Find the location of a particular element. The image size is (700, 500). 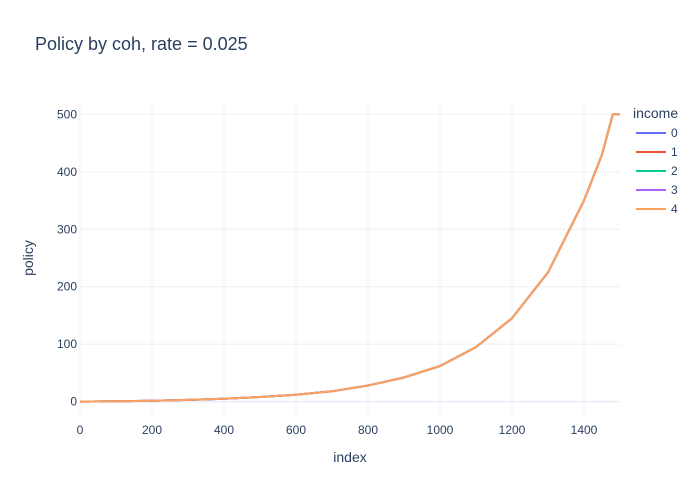

legend-label: 3 is located at coordinates (674, 190).